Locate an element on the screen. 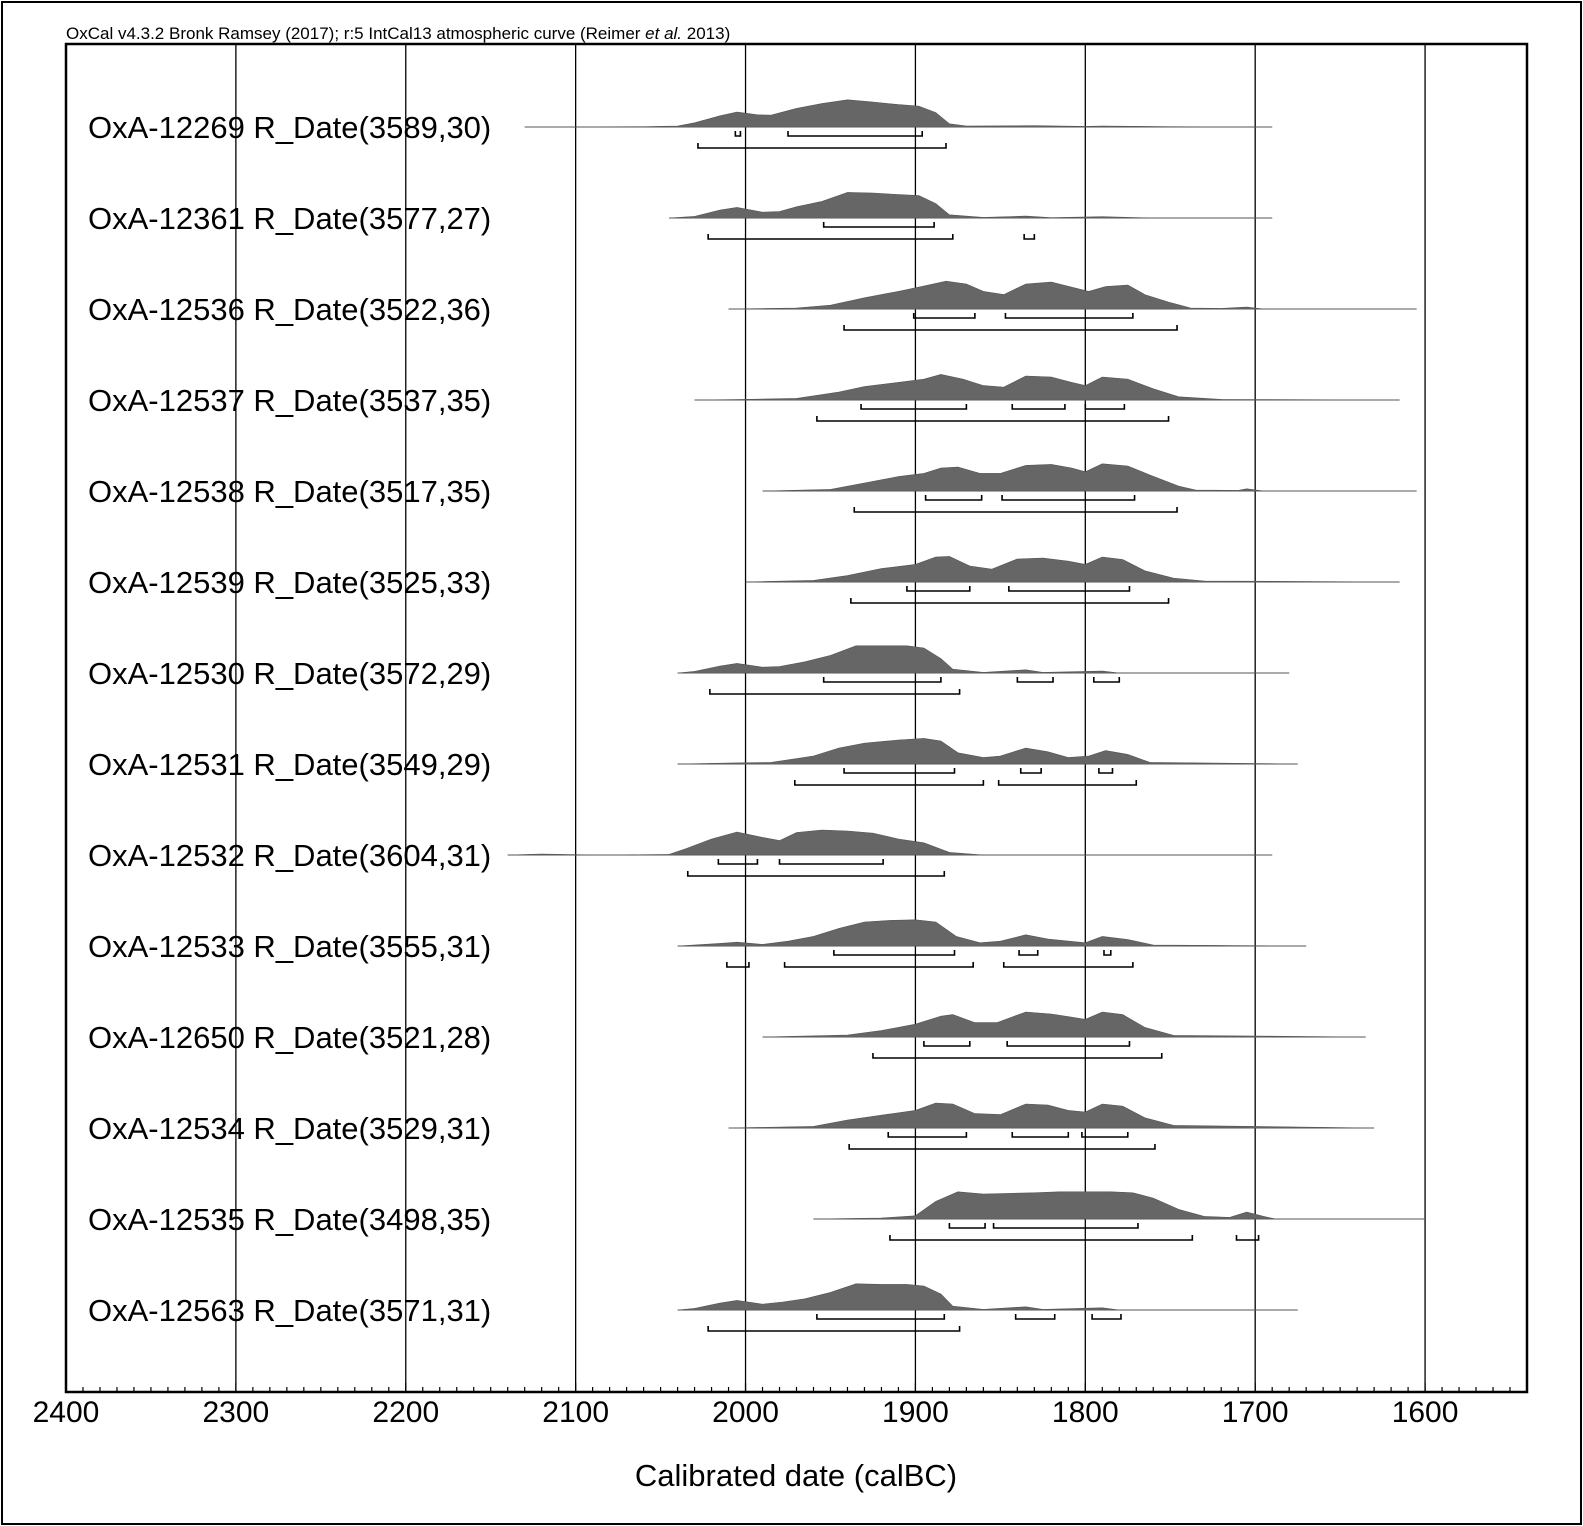 The width and height of the screenshot is (1583, 1526). x-tick-label: 1900 is located at coordinates (915, 1412).